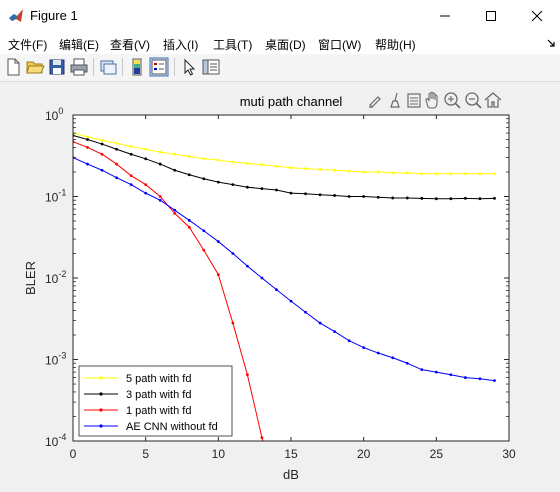  What do you see at coordinates (158, 411) in the screenshot?
I see `legend-label: 1 path with fd` at bounding box center [158, 411].